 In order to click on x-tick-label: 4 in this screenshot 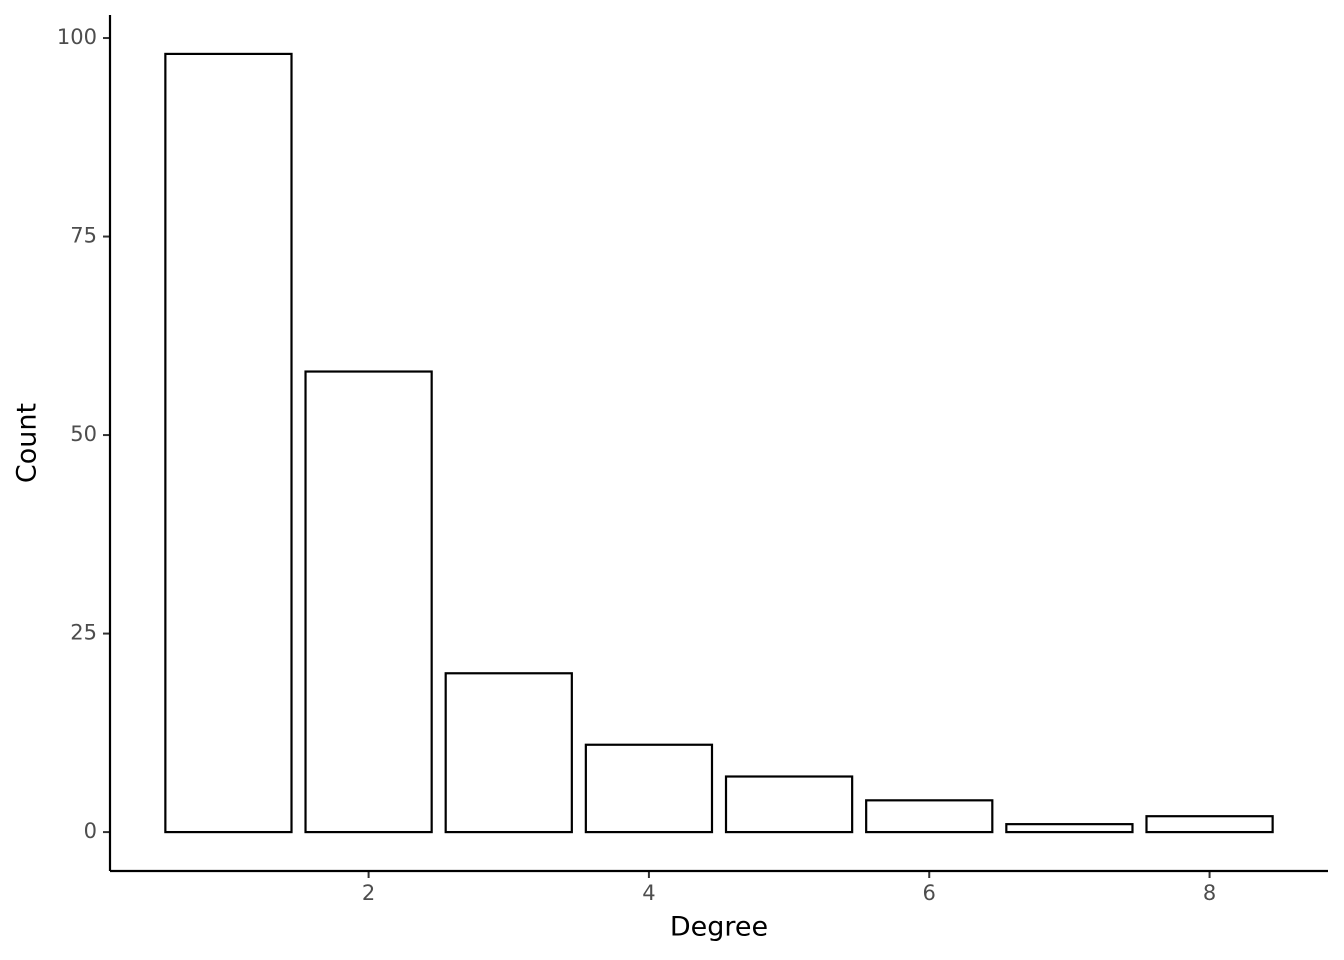, I will do `click(648, 893)`.